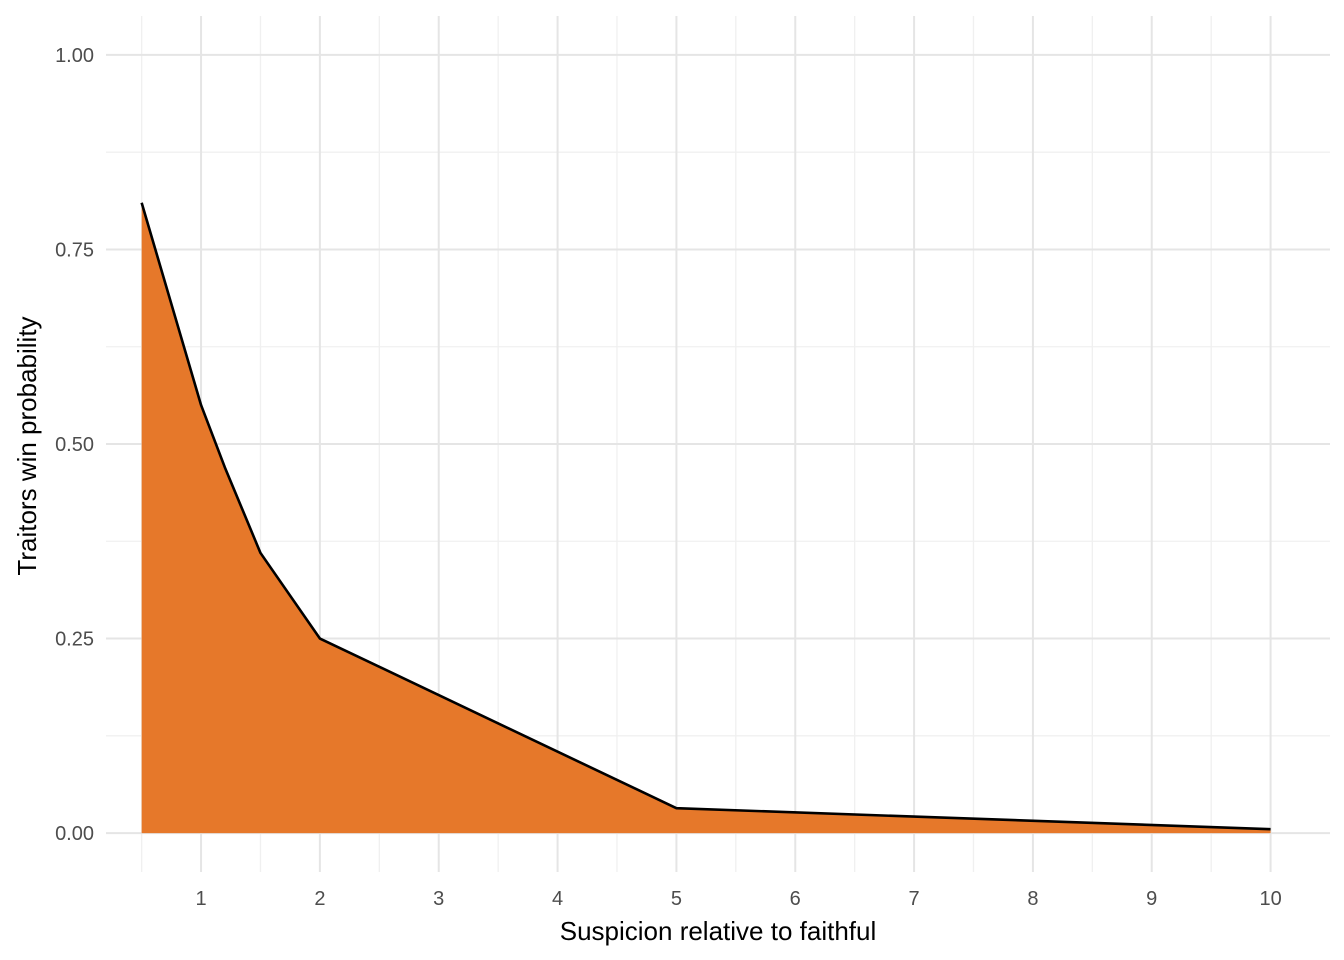 This screenshot has height=960, width=1344. I want to click on x-tick-label: 10, so click(1270, 899).